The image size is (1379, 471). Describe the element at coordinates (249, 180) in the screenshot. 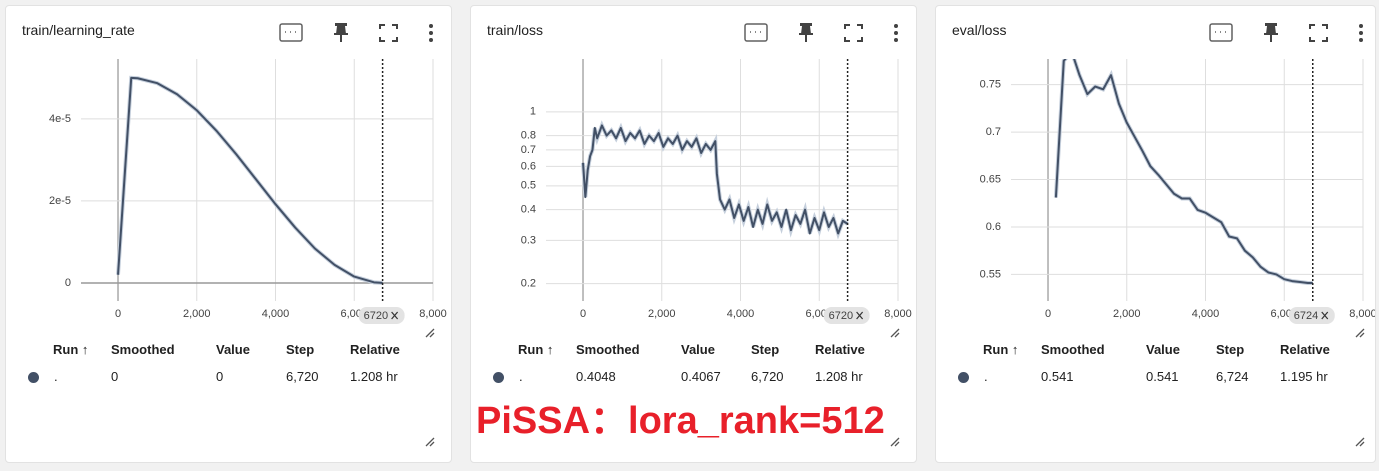

I see `line-halo` at that location.